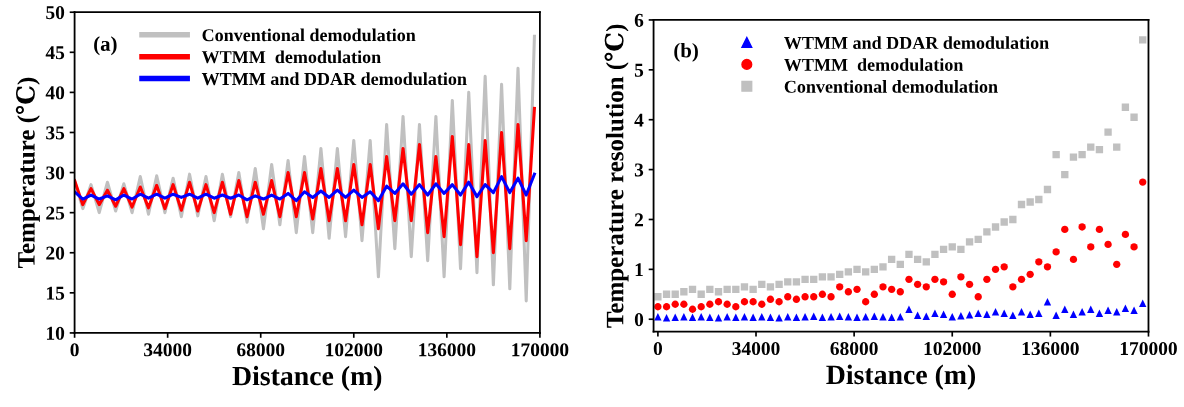 This screenshot has height=407, width=1184. Describe the element at coordinates (616, 176) in the screenshot. I see `y-axis-title: Temperature resolution (℃)` at that location.